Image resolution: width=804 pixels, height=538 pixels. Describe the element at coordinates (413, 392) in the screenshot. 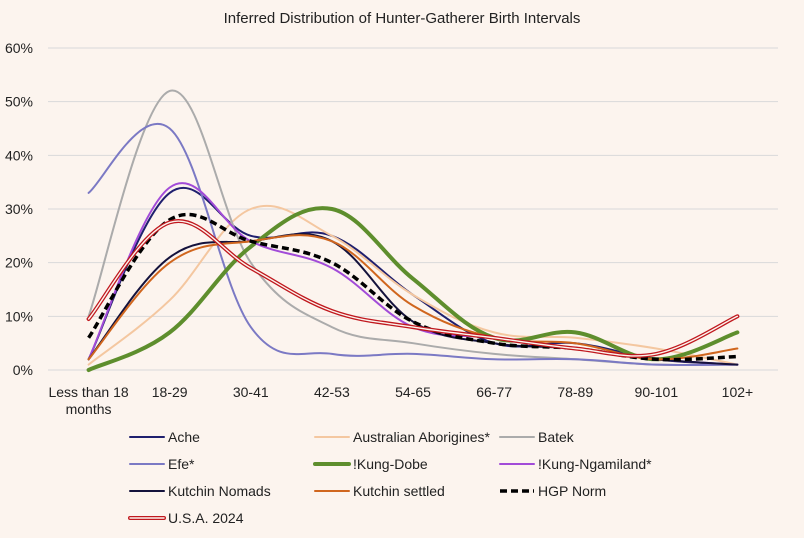

I see `x-tick-label: 54-65` at that location.